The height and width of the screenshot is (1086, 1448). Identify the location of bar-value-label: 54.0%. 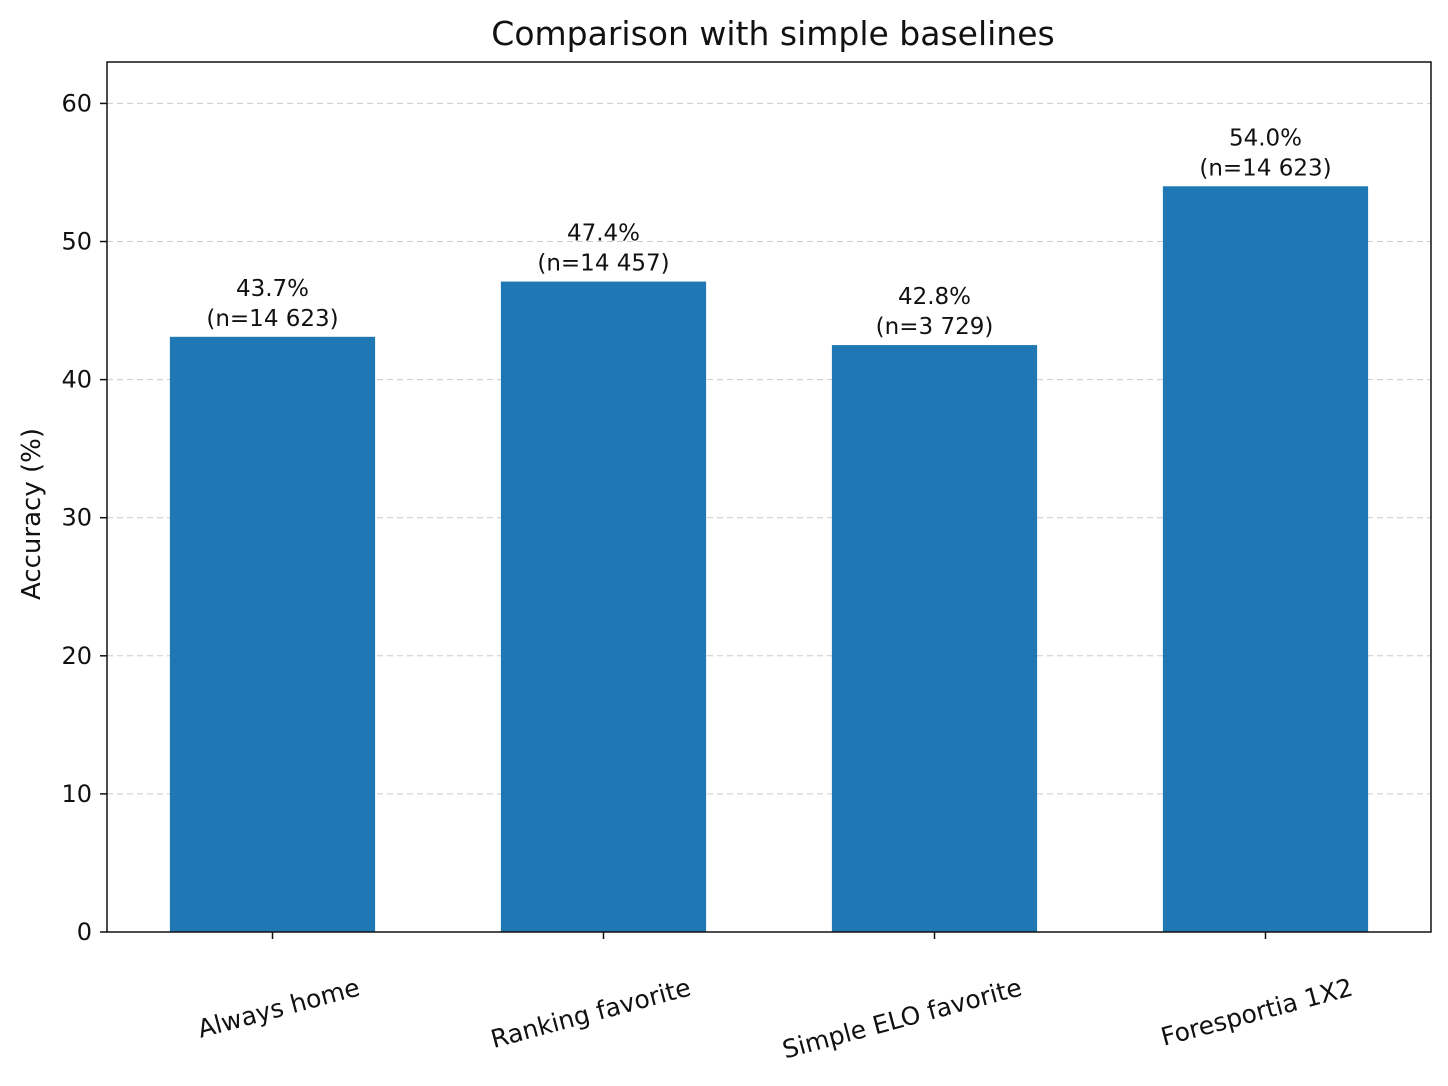
(1265, 138).